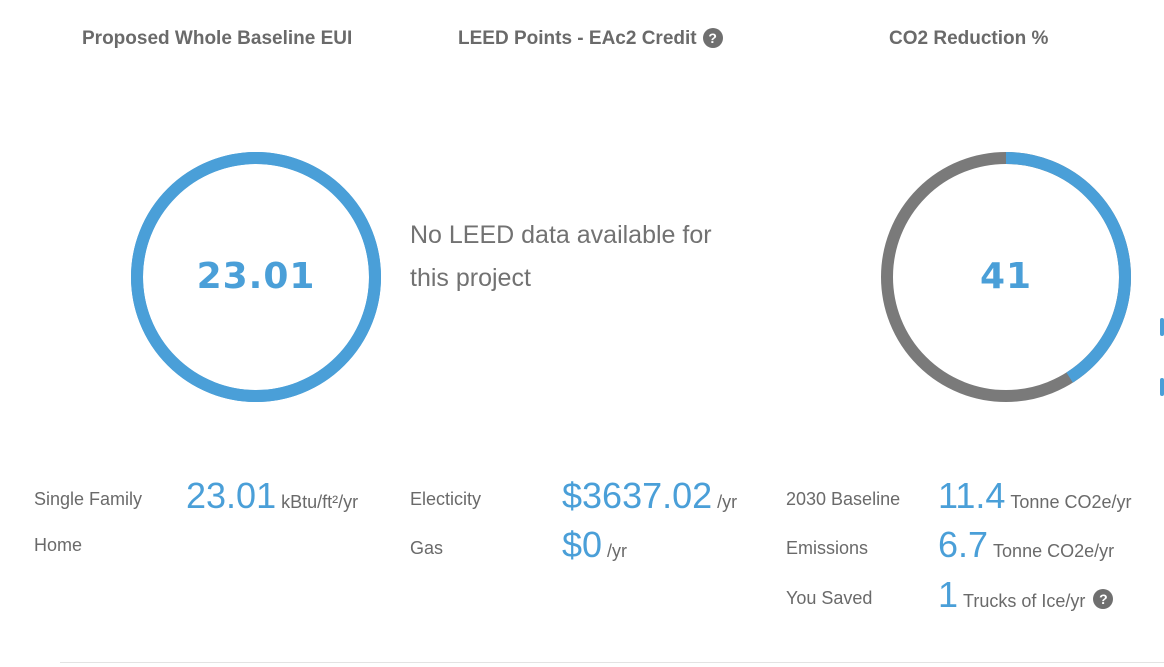  What do you see at coordinates (582, 544) in the screenshot?
I see `gas-value: $0` at bounding box center [582, 544].